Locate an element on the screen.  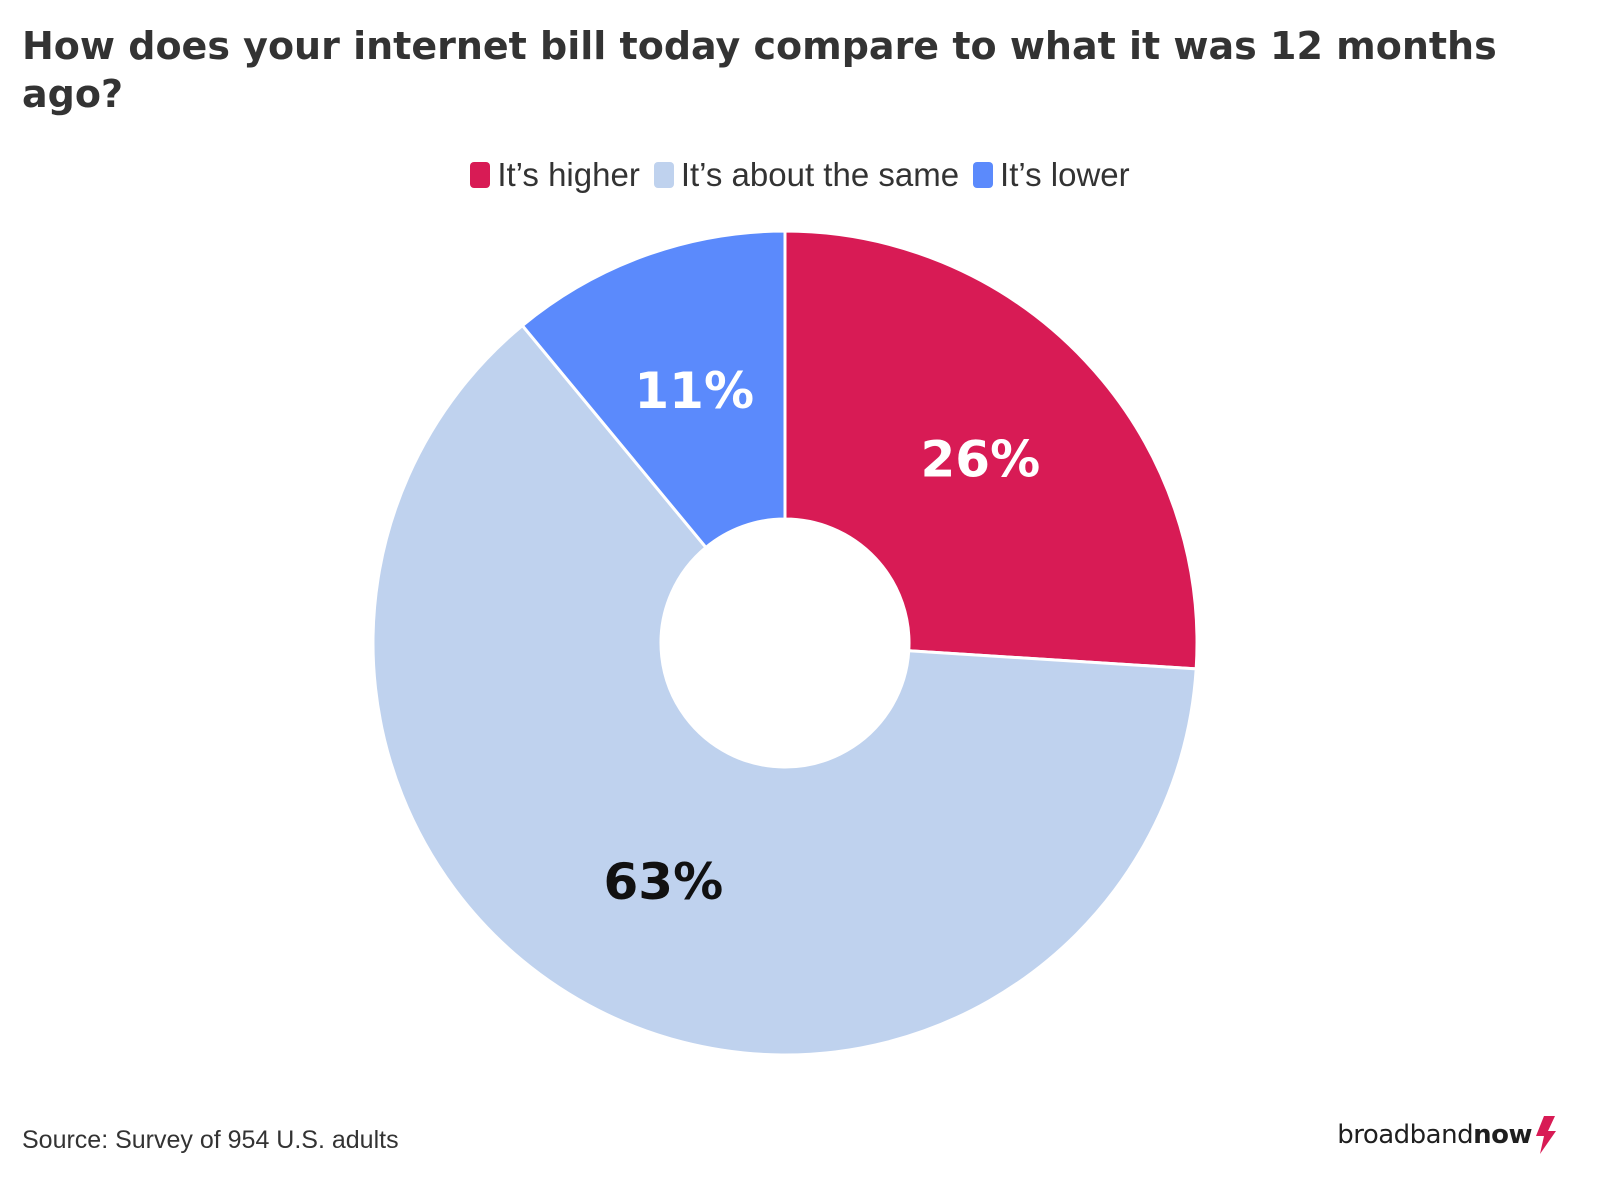
source-note: Source: Survey of 954 U.S. adults is located at coordinates (210, 1140).